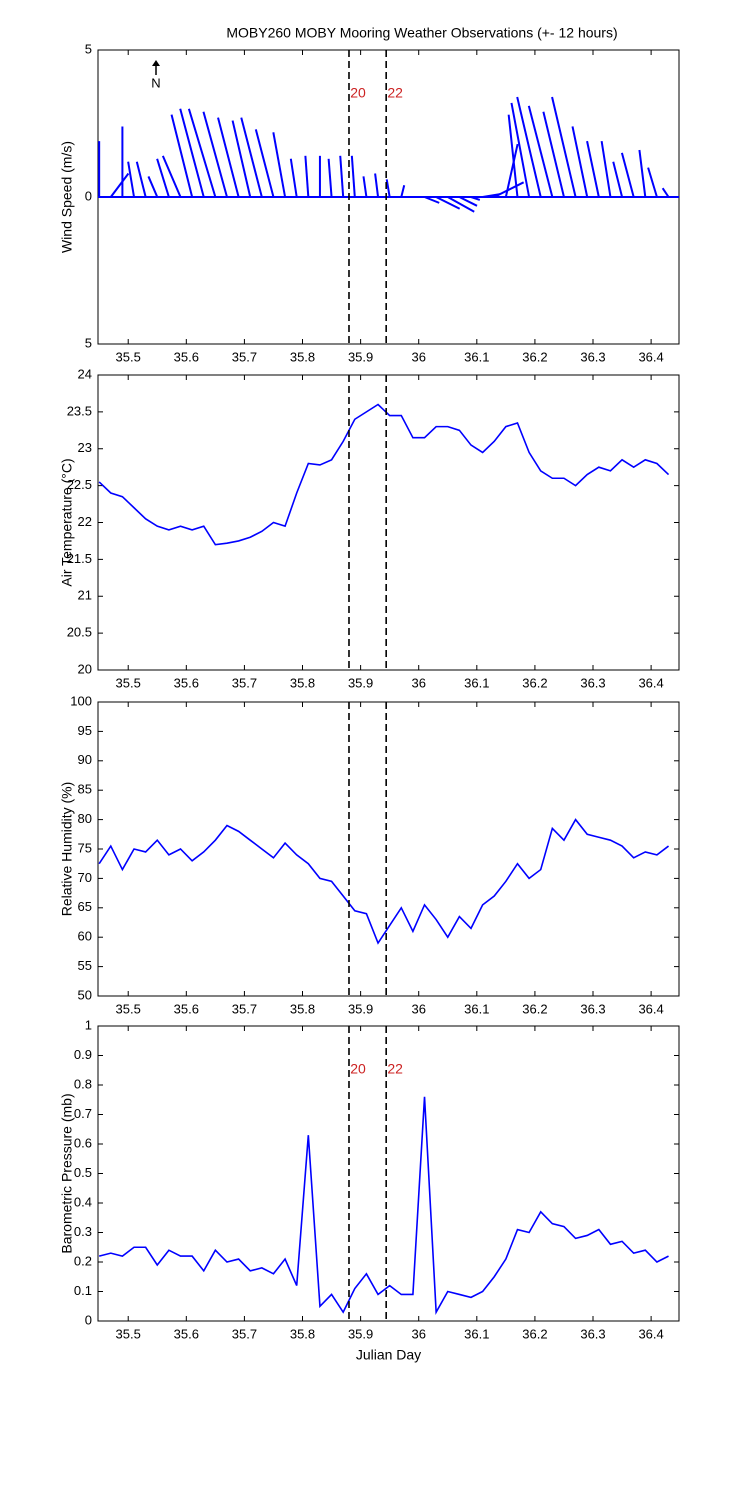 The height and width of the screenshot is (1500, 750). I want to click on y-tick-label: 50, so click(85, 994).